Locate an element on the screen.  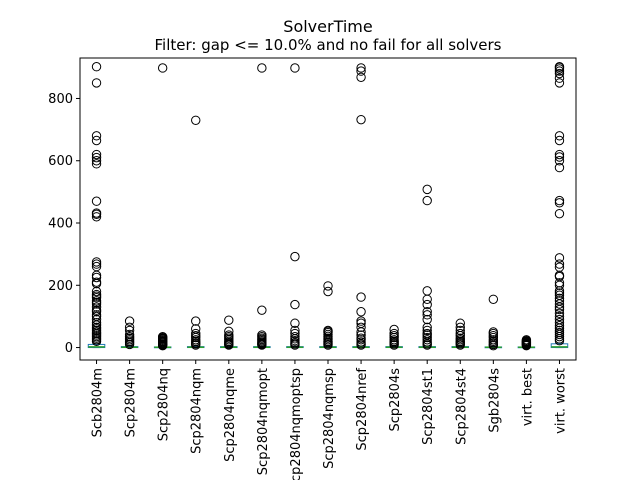
x-tick-label: Scp2804nqmsp is located at coordinates (329, 418).